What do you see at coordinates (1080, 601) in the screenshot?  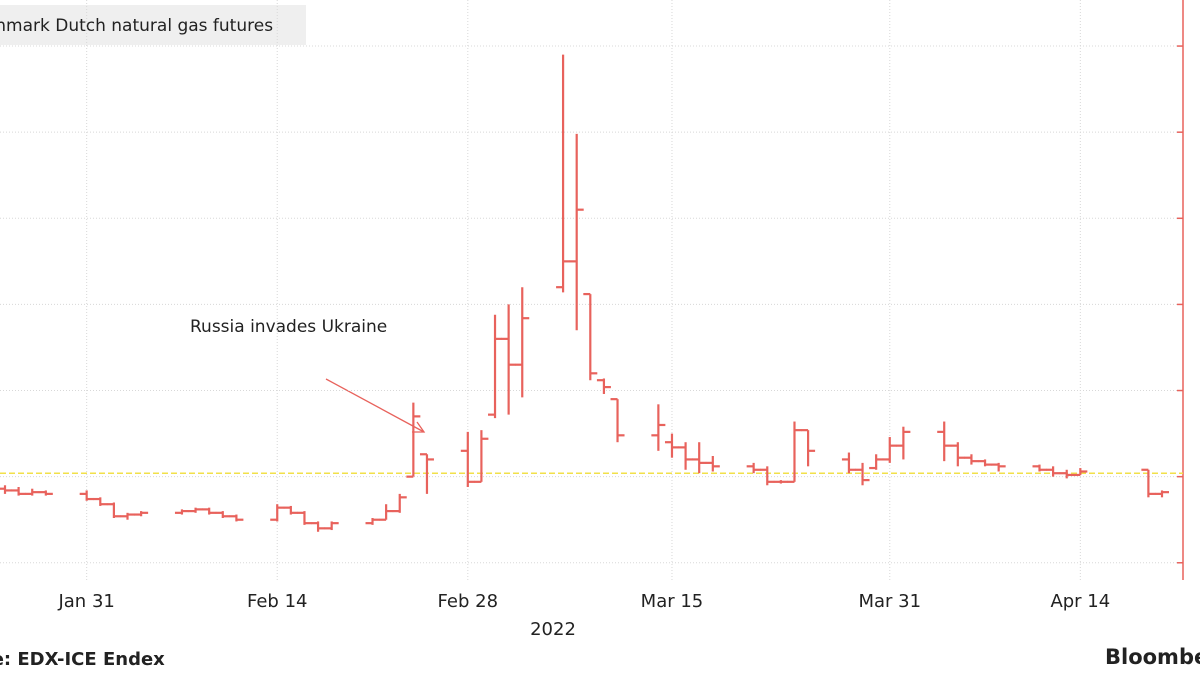 I see `x-tick-label: Apr 14` at bounding box center [1080, 601].